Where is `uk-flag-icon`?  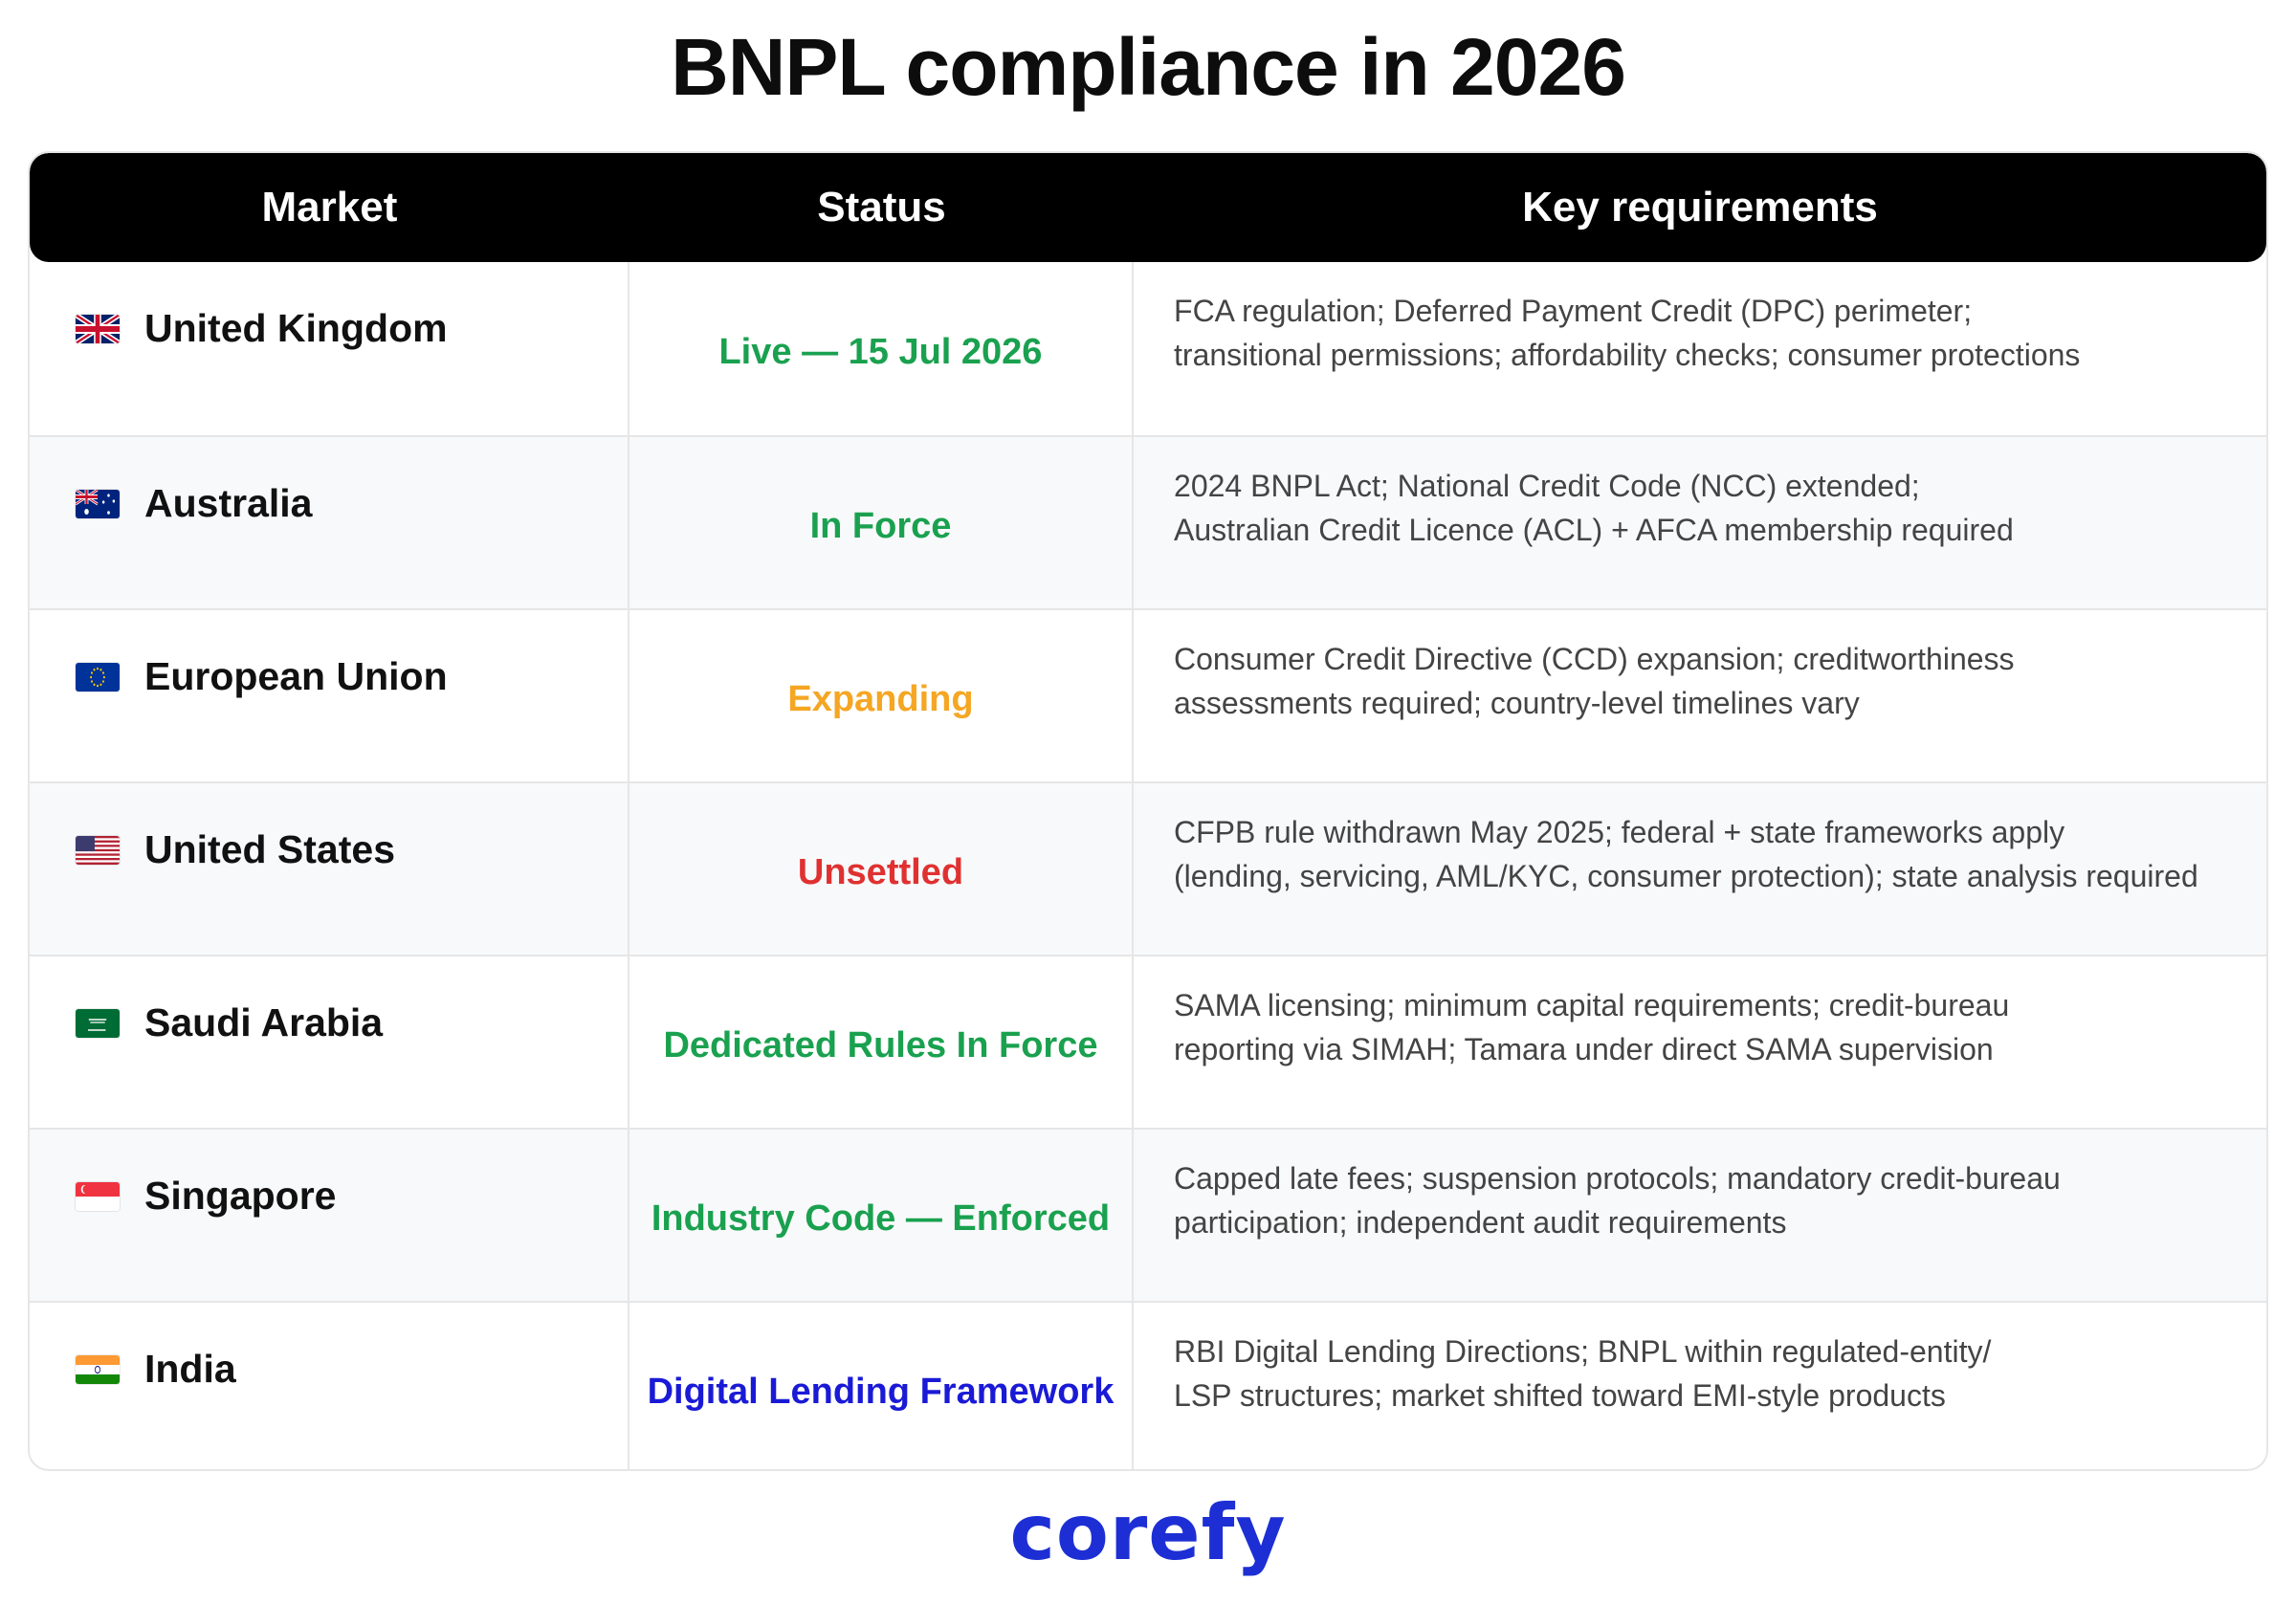
uk-flag-icon is located at coordinates (98, 328).